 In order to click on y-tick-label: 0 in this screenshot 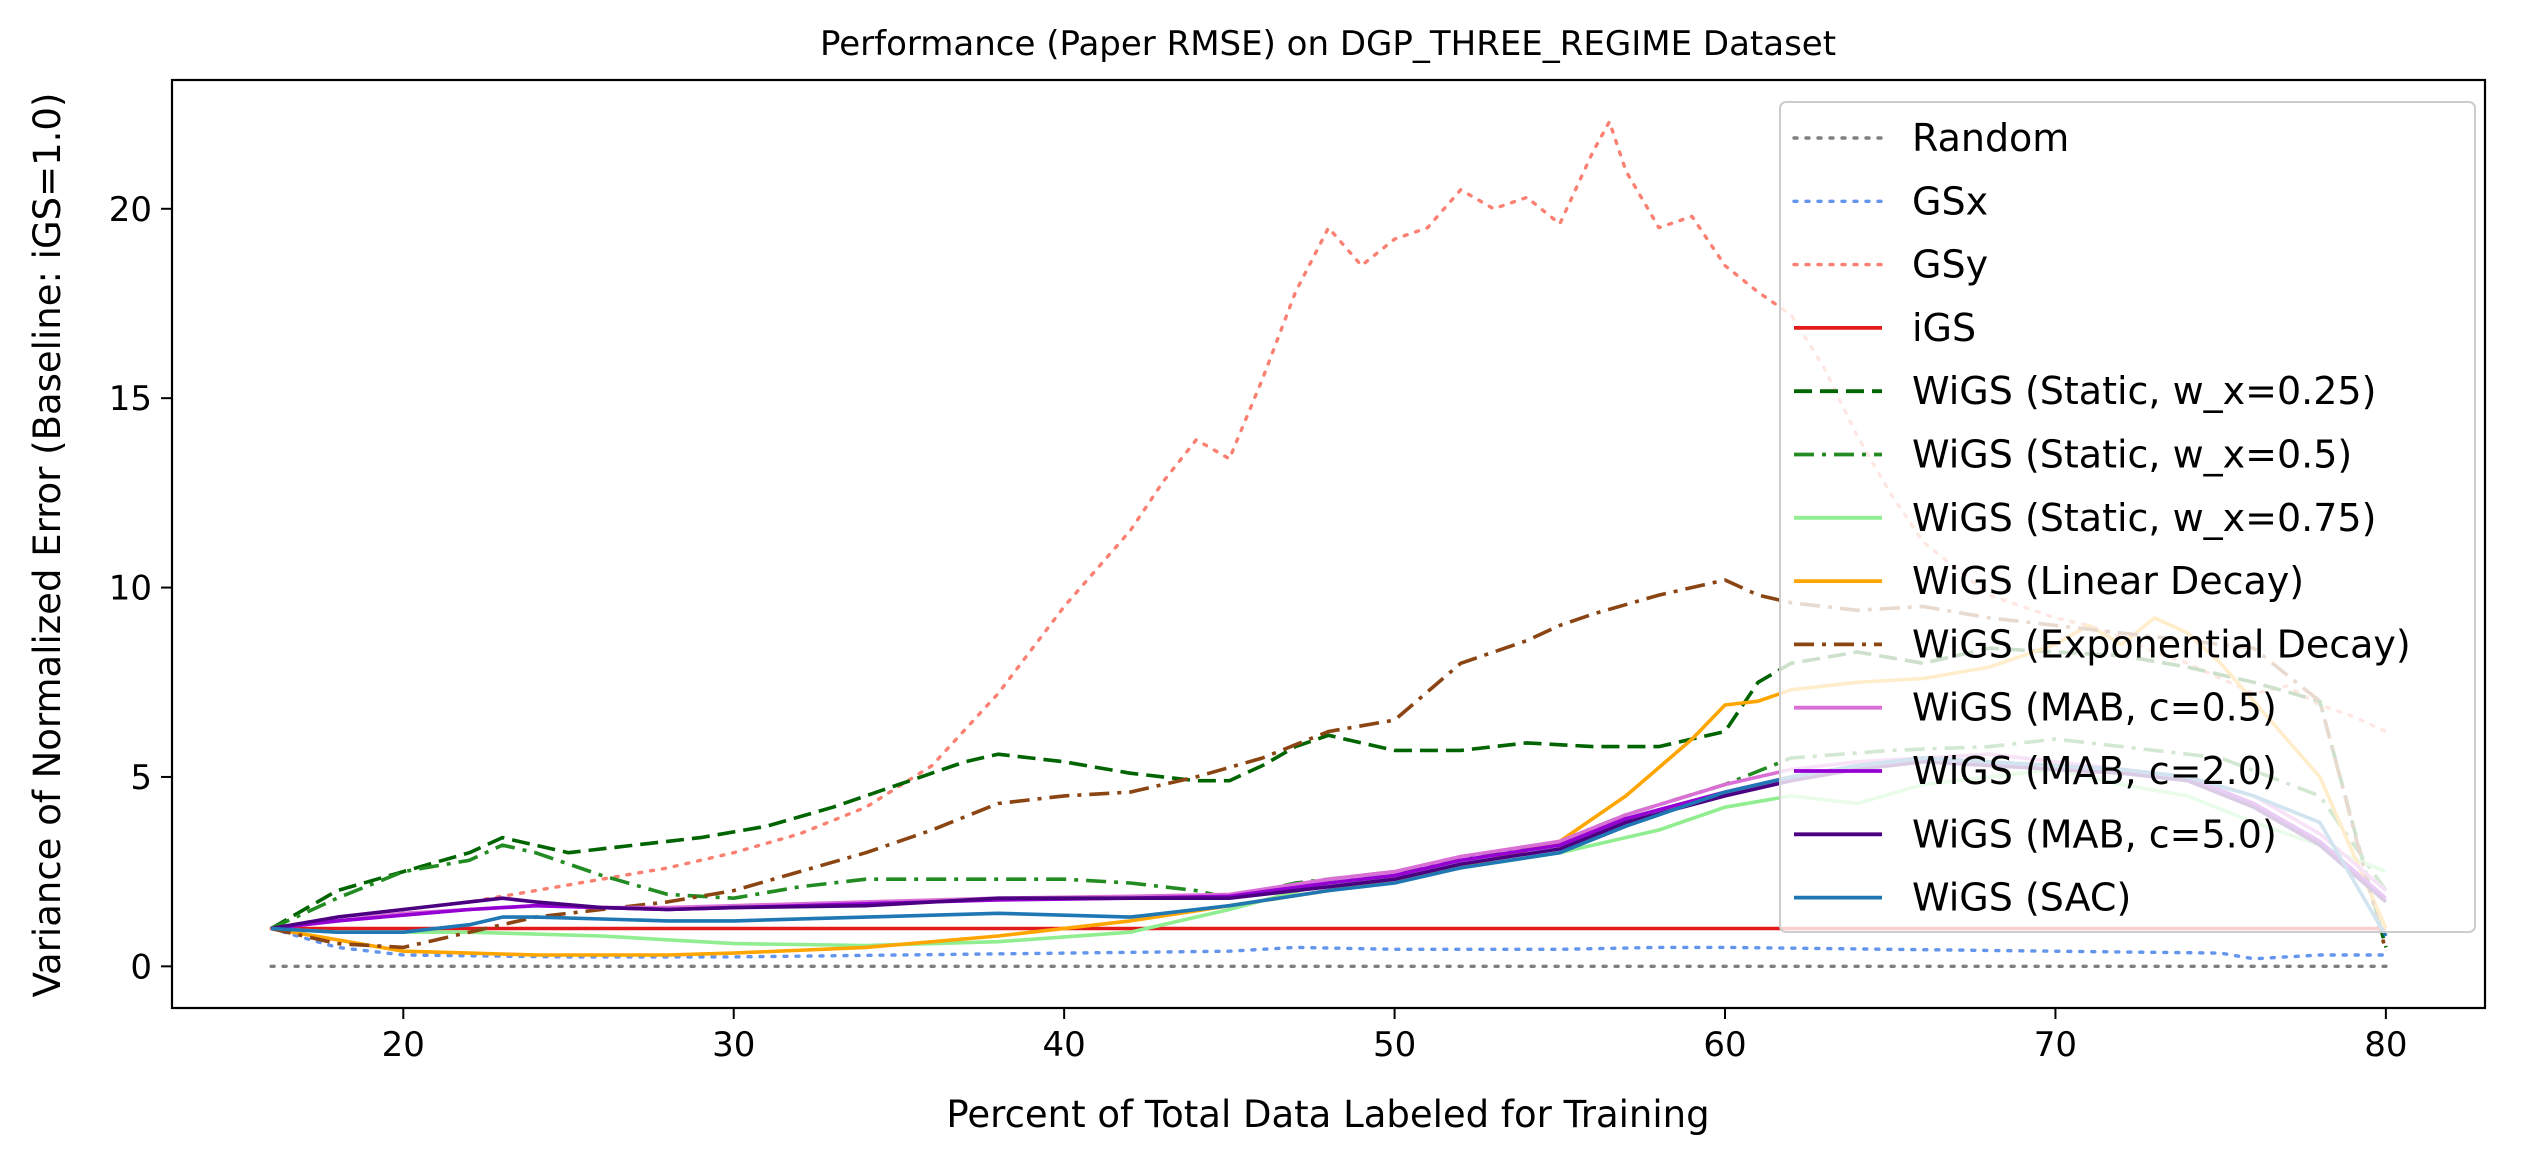, I will do `click(141, 967)`.